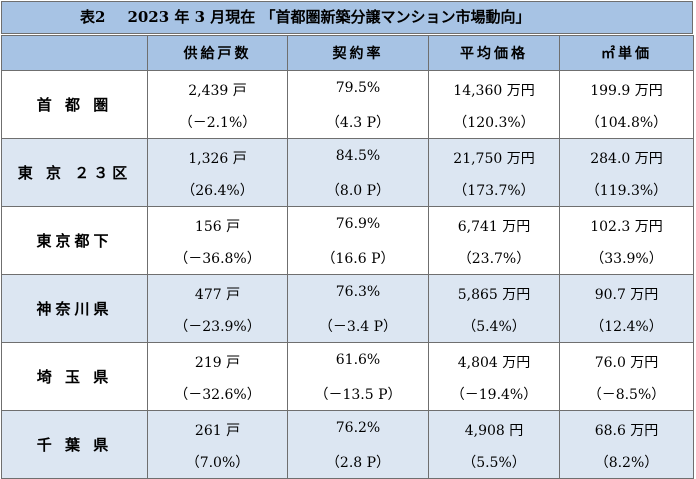  Describe the element at coordinates (494, 327) in the screenshot. I see `average-price-change: （5.4%）` at that location.